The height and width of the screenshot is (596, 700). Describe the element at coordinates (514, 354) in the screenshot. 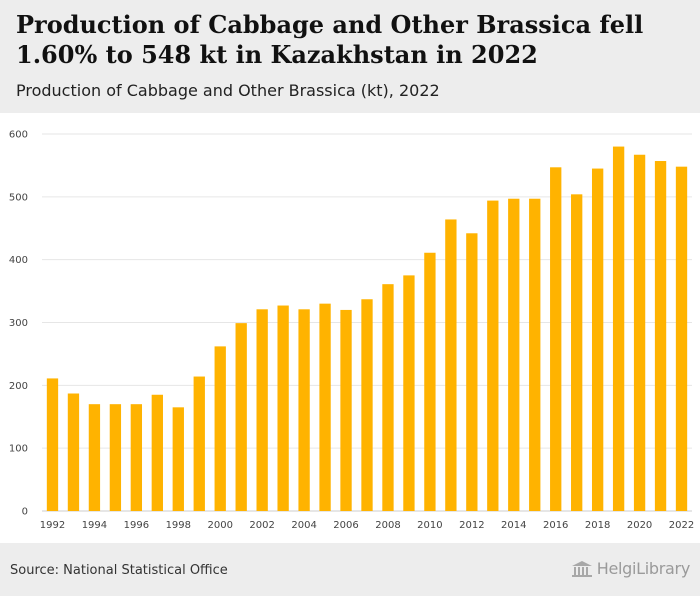

I see `bar-2014` at that location.